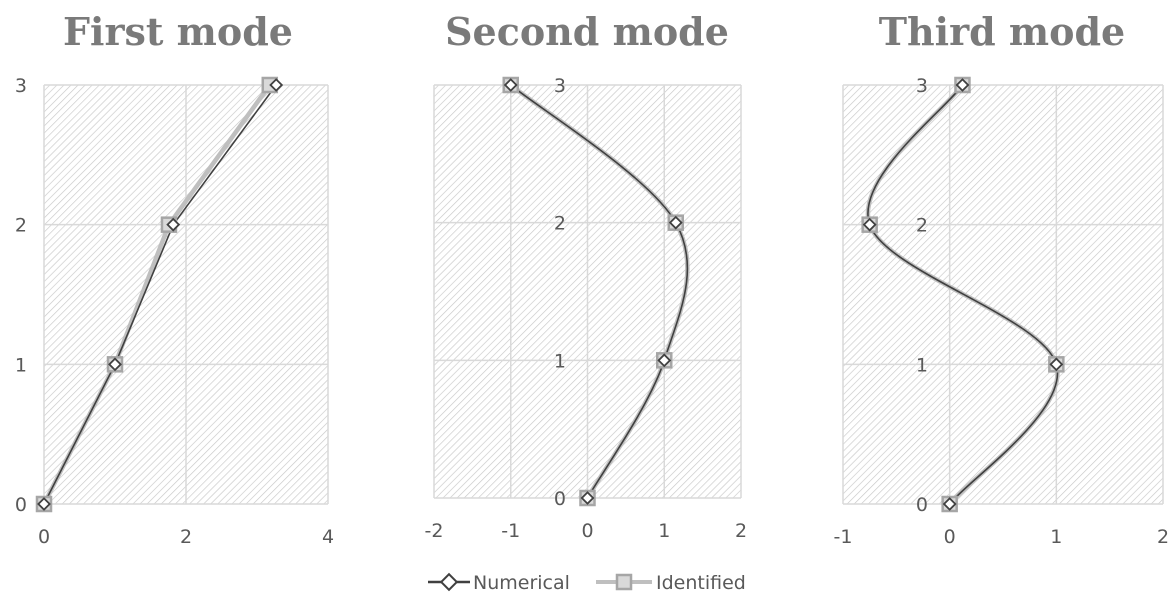 This screenshot has height=596, width=1171. I want to click on diamond-marker-icon, so click(449, 582).